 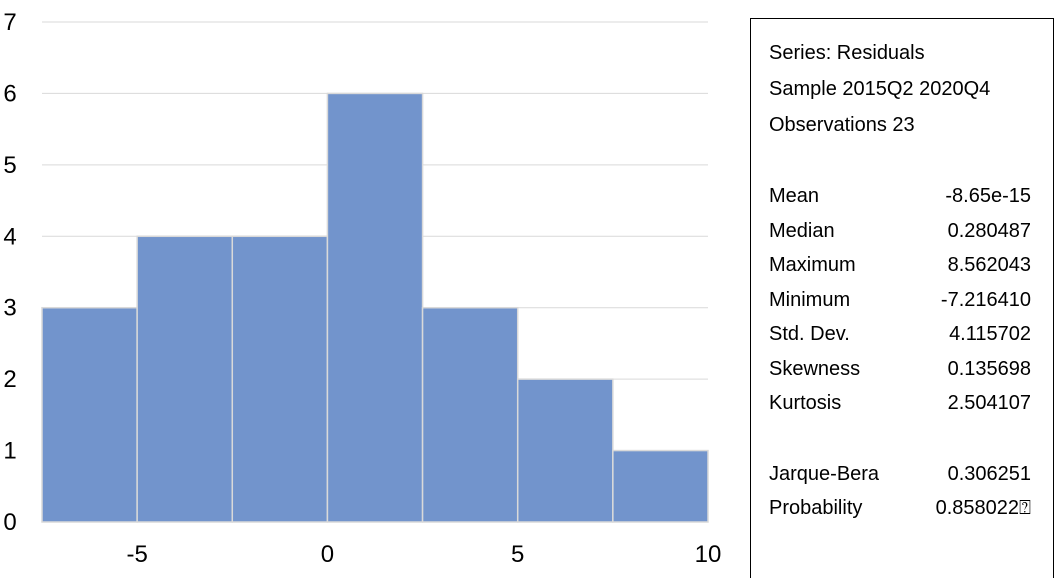 What do you see at coordinates (911, 231) in the screenshot?
I see `stats-row-median: Median 0.280487` at bounding box center [911, 231].